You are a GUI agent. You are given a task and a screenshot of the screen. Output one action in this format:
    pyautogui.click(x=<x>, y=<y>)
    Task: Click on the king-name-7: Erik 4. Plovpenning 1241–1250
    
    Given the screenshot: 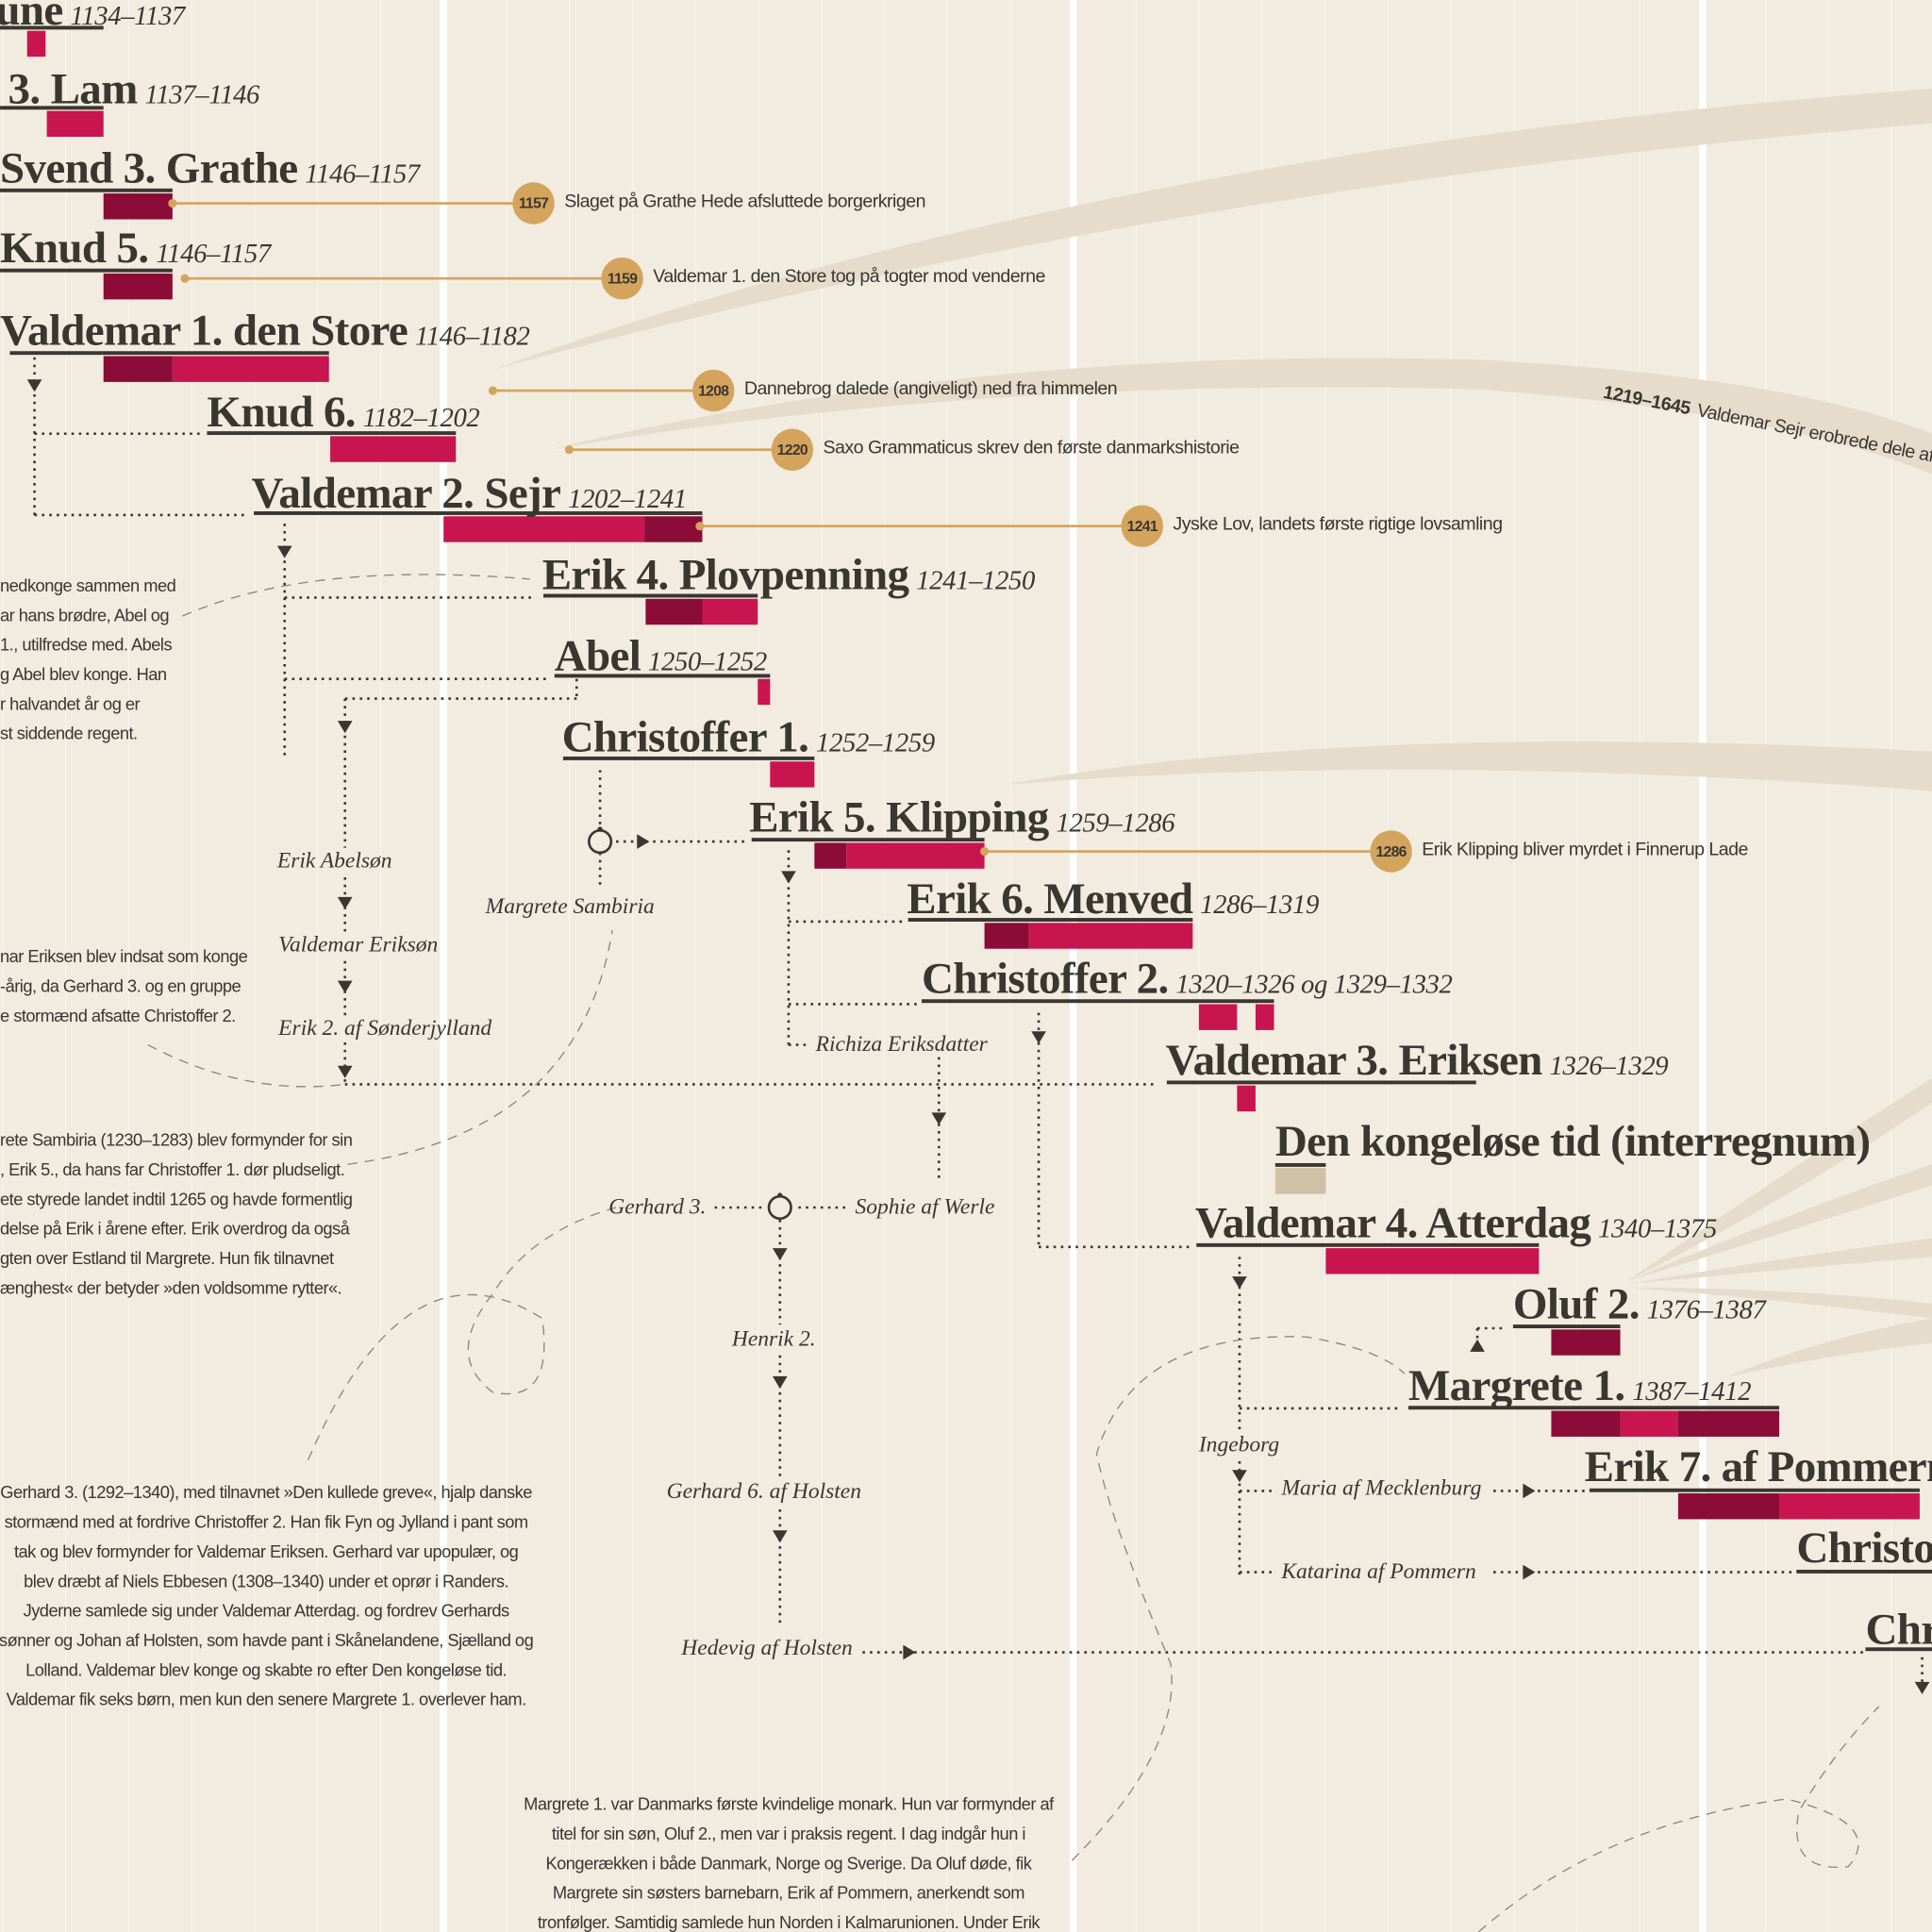 What is the action you would take?
    pyautogui.click(x=789, y=577)
    